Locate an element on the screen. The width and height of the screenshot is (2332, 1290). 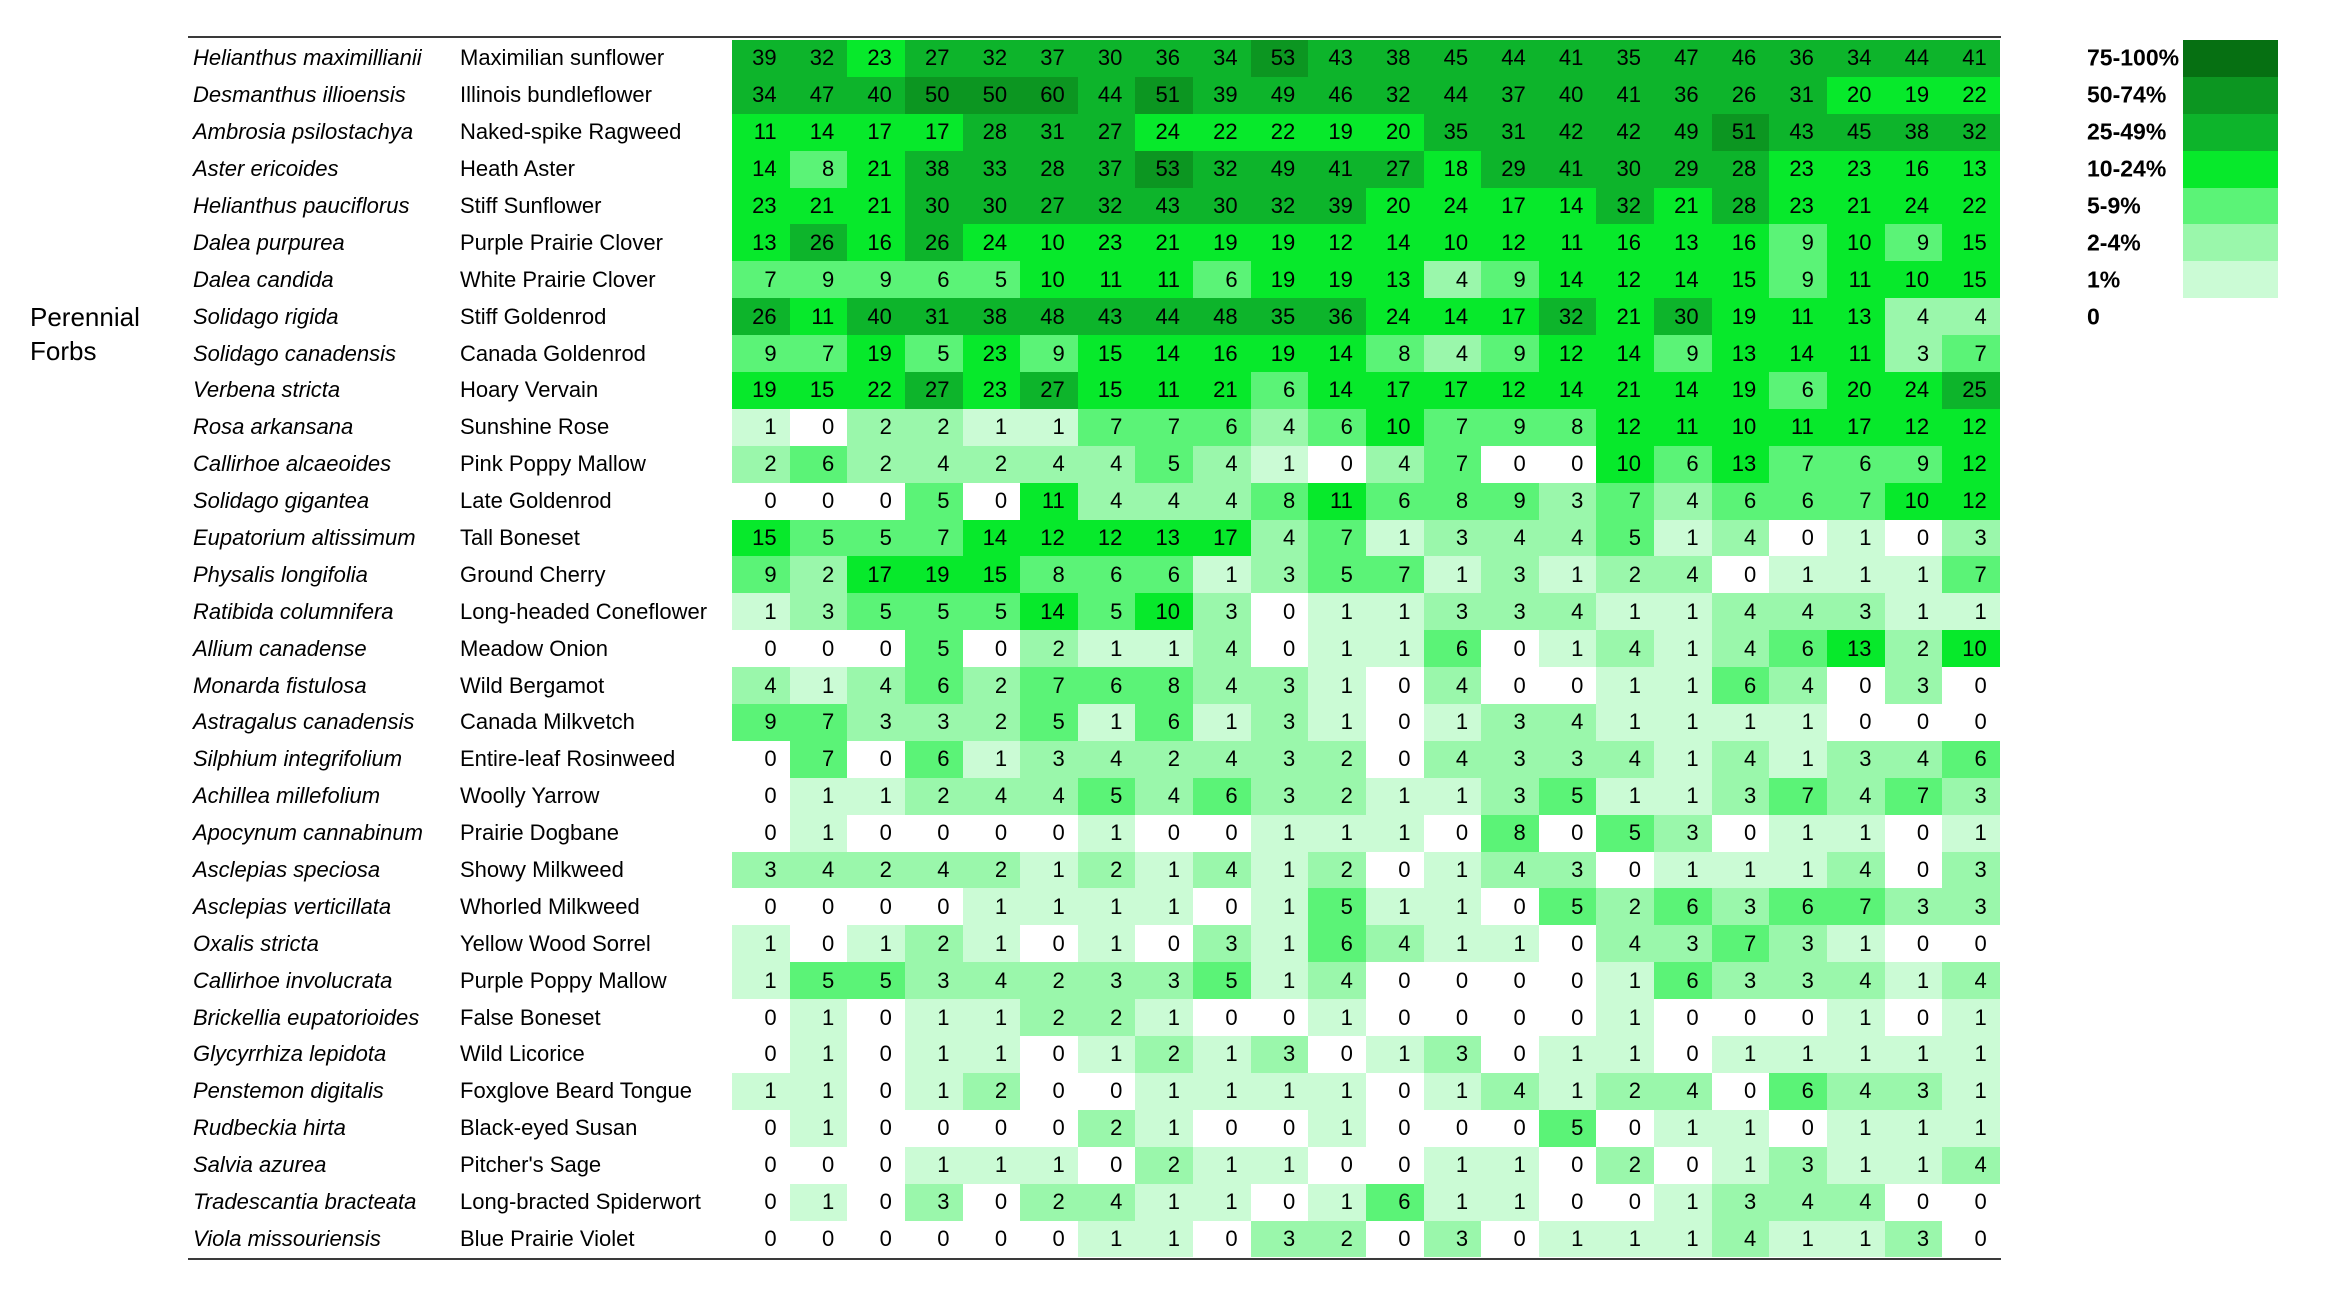
heatmap-cell: 23 is located at coordinates (991, 390).